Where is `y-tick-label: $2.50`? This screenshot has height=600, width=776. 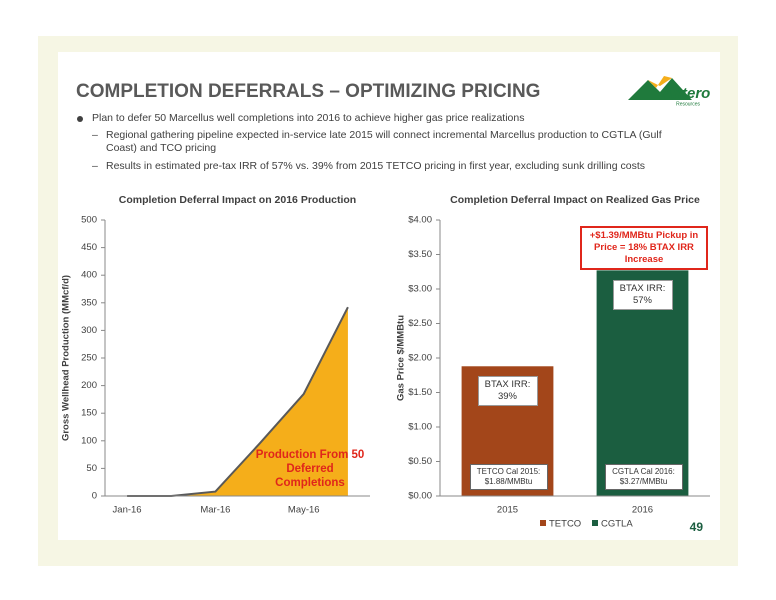
y-tick-label: $2.50 is located at coordinates (420, 323).